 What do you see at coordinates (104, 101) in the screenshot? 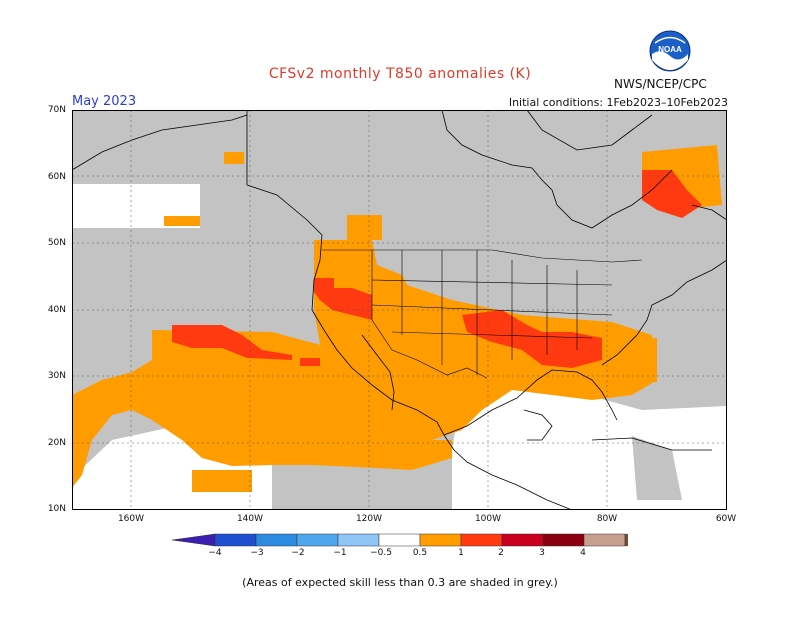
I see `forecast-month: May 2023` at bounding box center [104, 101].